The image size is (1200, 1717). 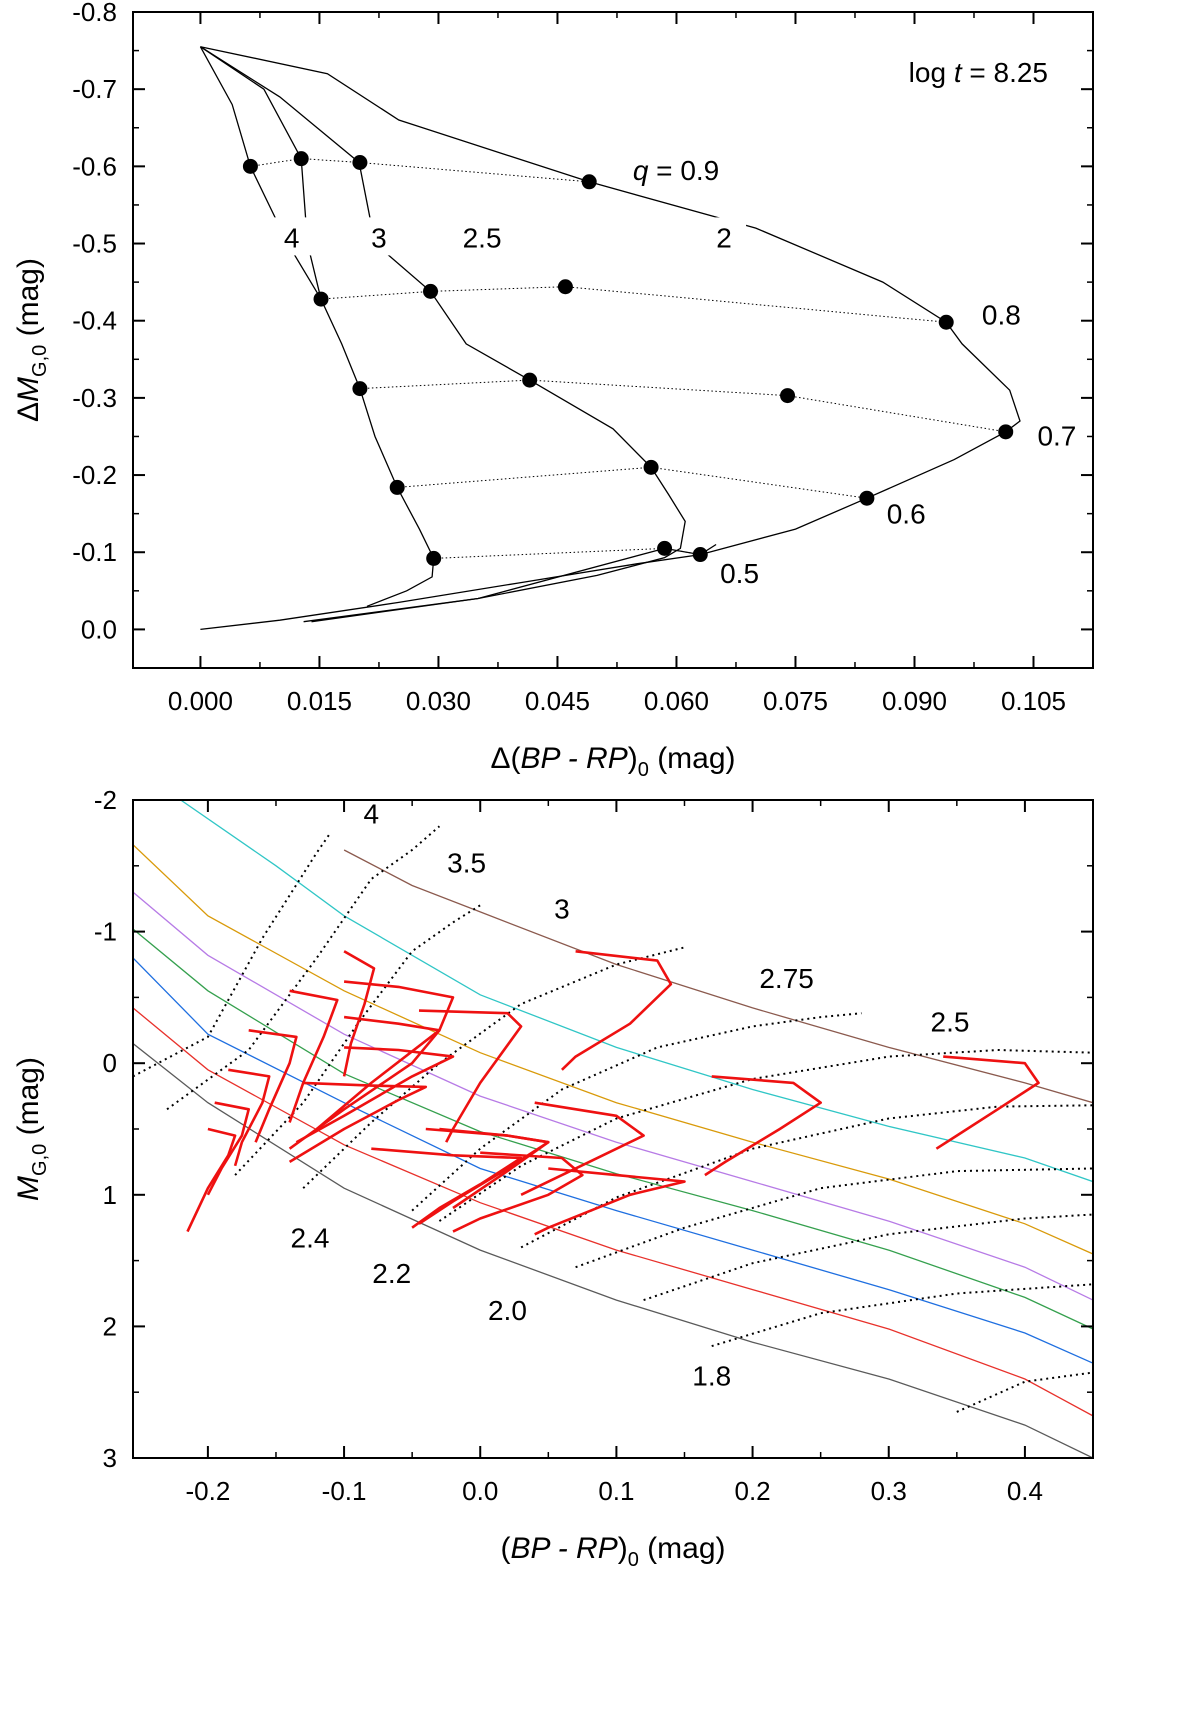 What do you see at coordinates (207, 1491) in the screenshot?
I see `x-tick-label: -0.2` at bounding box center [207, 1491].